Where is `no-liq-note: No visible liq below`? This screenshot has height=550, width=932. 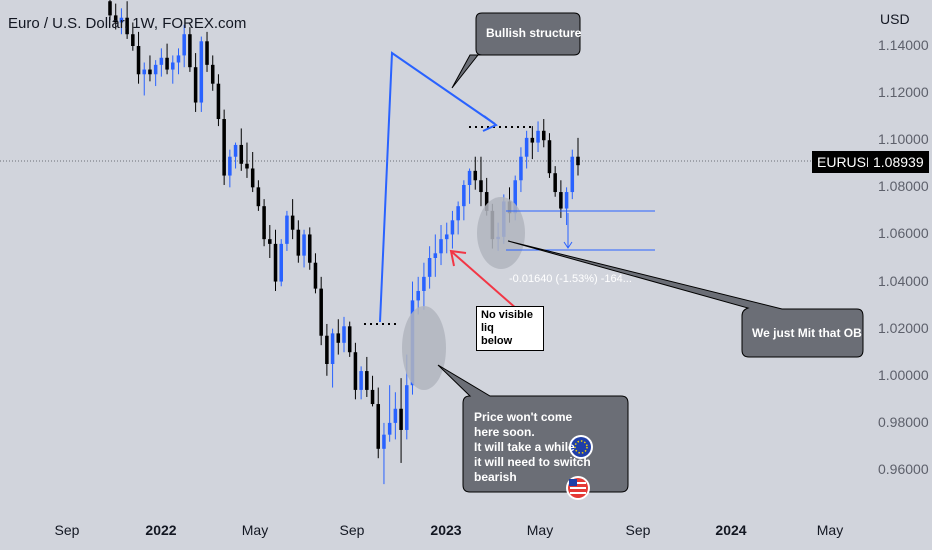 no-liq-note: No visible liq below is located at coordinates (510, 328).